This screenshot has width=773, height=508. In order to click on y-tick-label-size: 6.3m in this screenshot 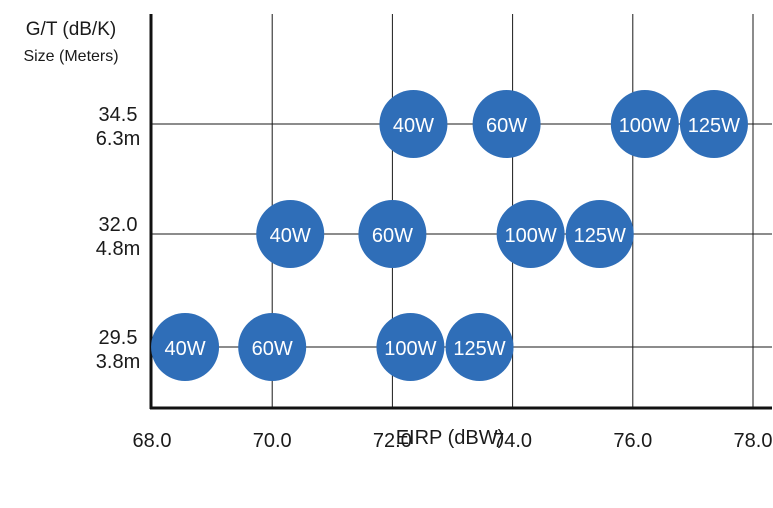, I will do `click(118, 139)`.